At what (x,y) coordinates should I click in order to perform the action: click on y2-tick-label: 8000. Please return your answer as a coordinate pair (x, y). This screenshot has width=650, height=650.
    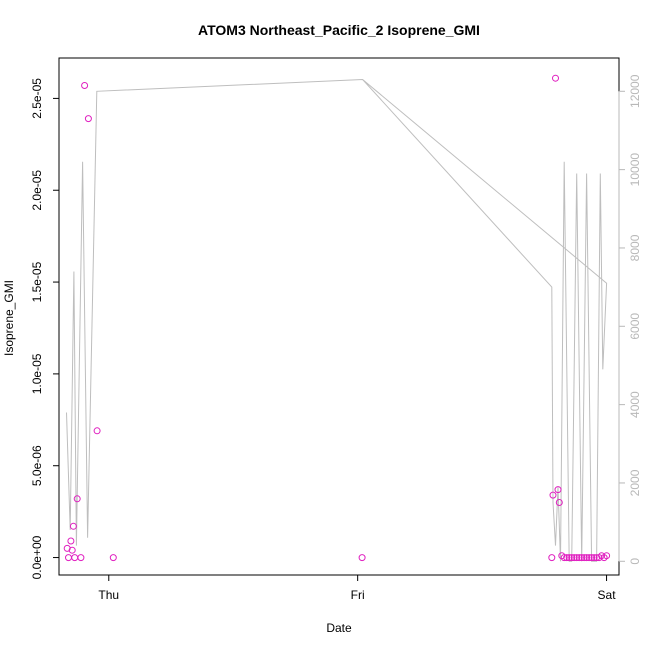
    Looking at the image, I should click on (635, 247).